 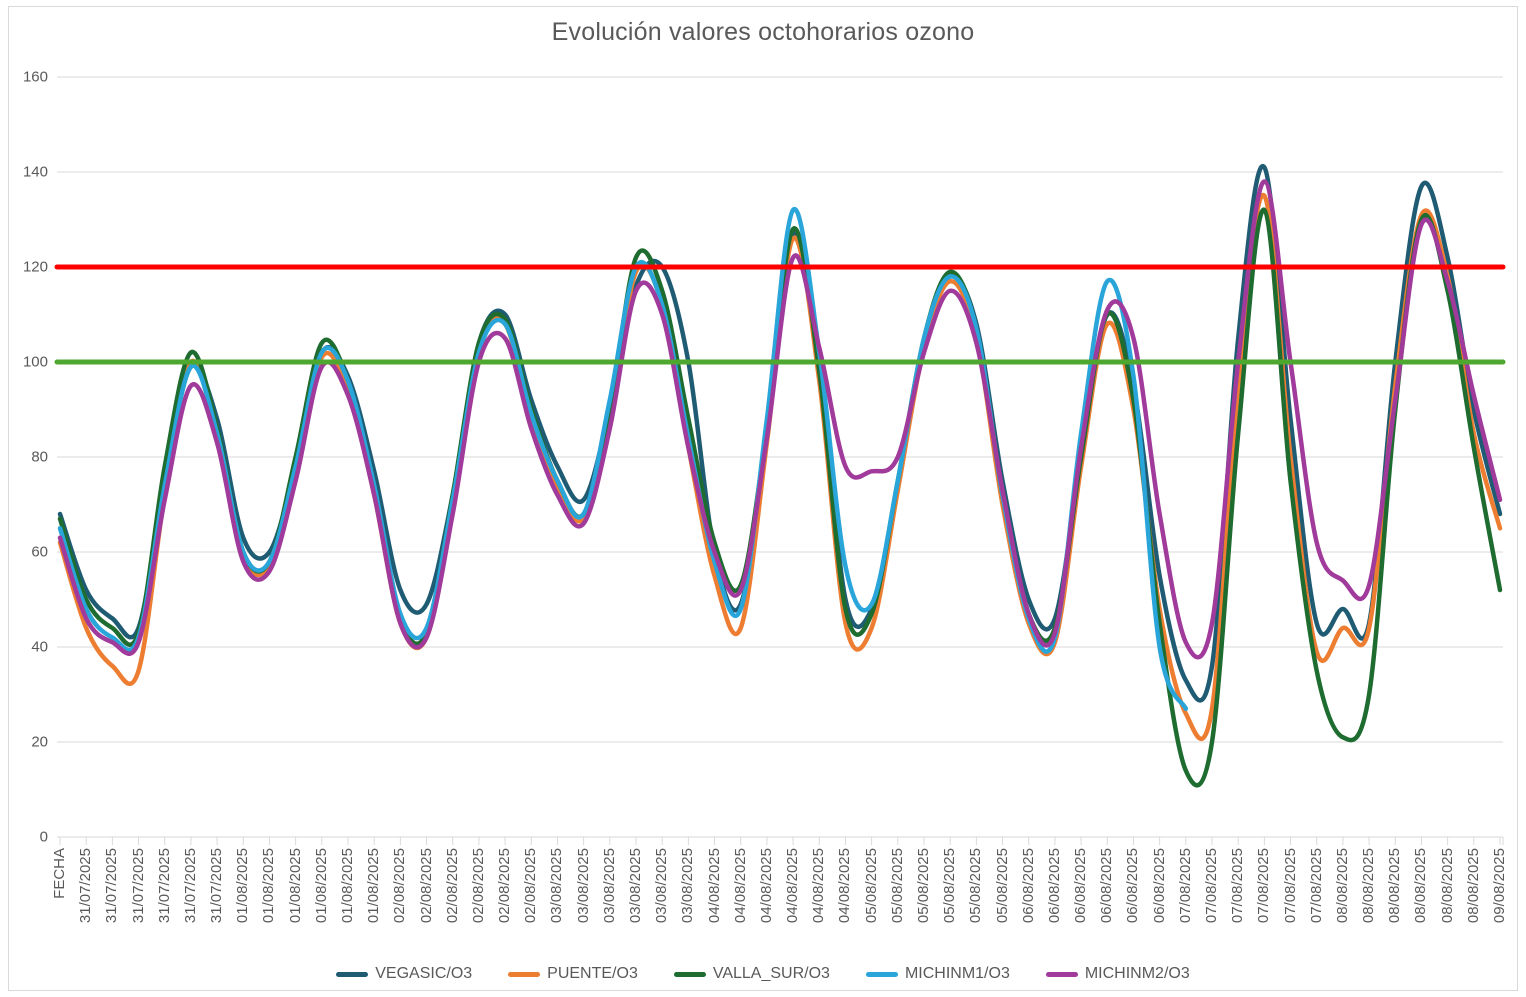 I want to click on michinm2-line-swatch, so click(x=1061, y=974).